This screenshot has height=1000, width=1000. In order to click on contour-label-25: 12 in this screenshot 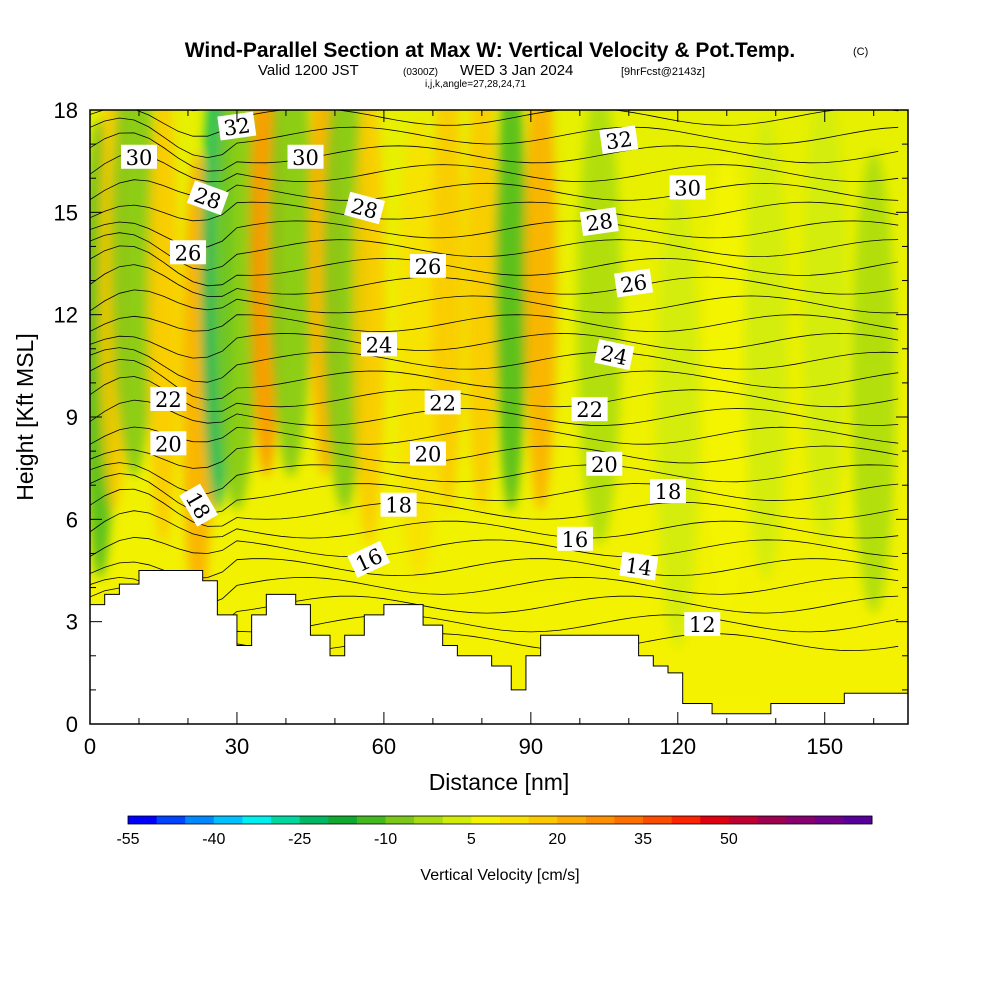, I will do `click(702, 624)`.